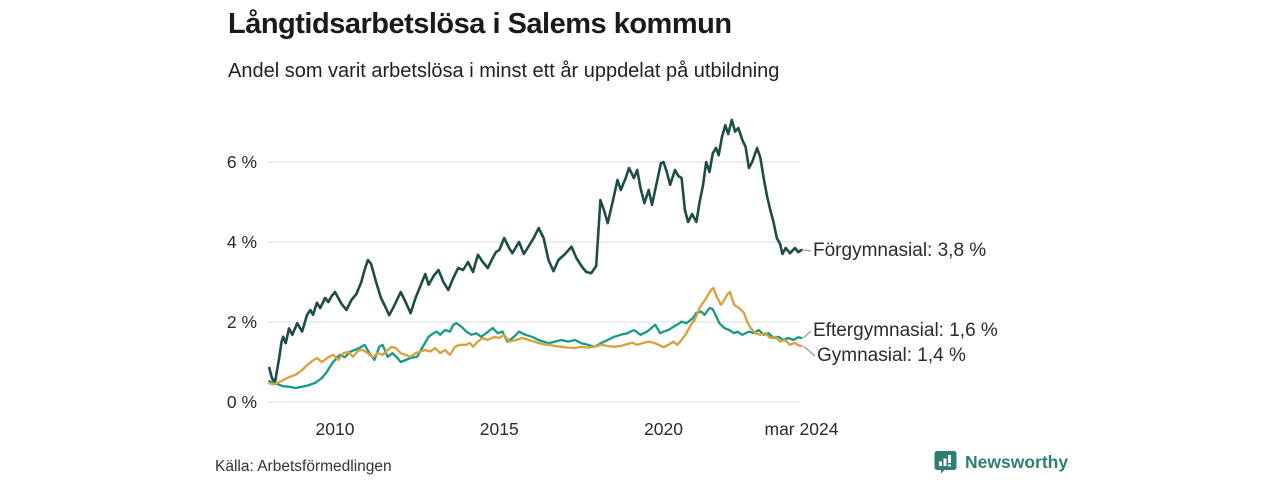  I want to click on svg-text: 4 %, so click(242, 242).